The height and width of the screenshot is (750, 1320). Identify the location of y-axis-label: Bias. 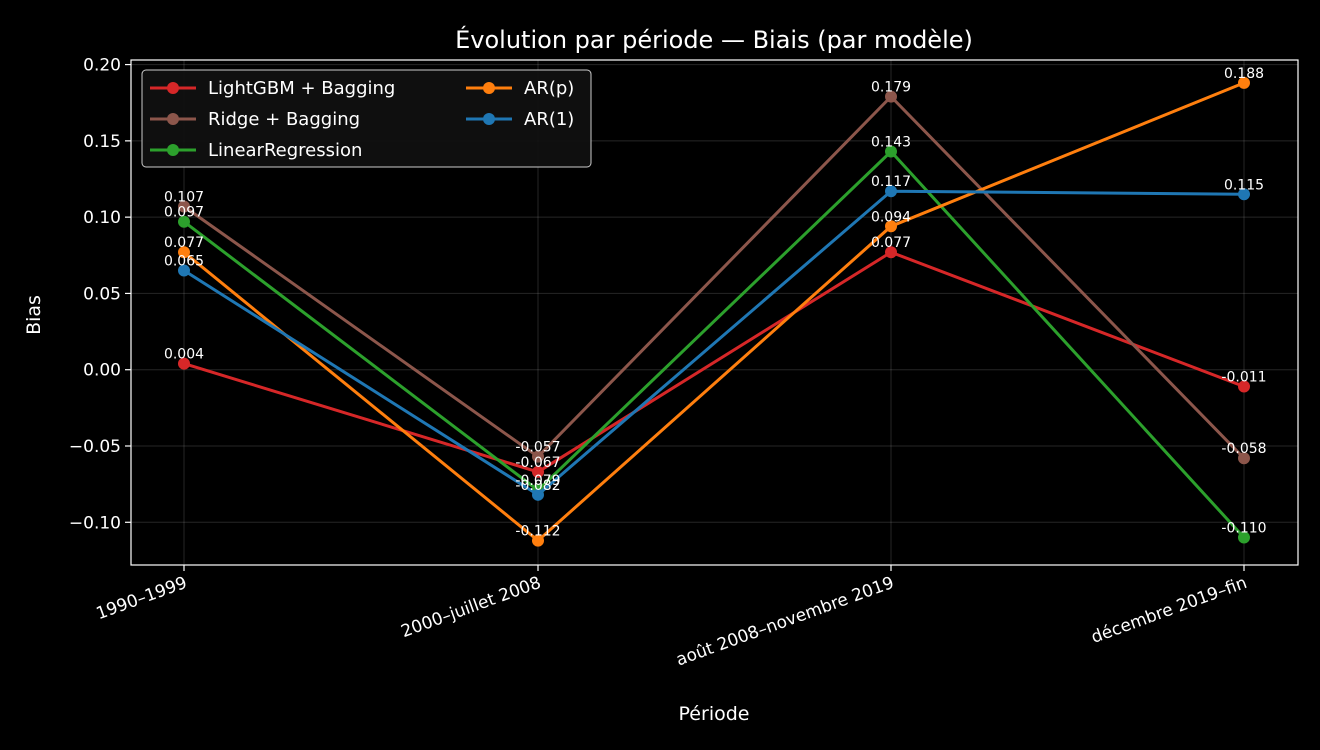
(34, 315).